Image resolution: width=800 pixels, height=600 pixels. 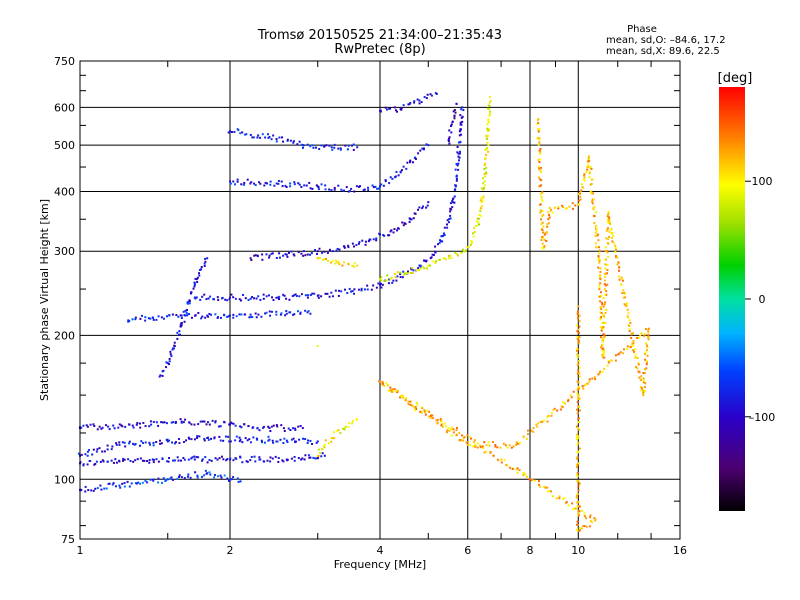 I want to click on y-tick-label: 400, so click(x=64, y=191).